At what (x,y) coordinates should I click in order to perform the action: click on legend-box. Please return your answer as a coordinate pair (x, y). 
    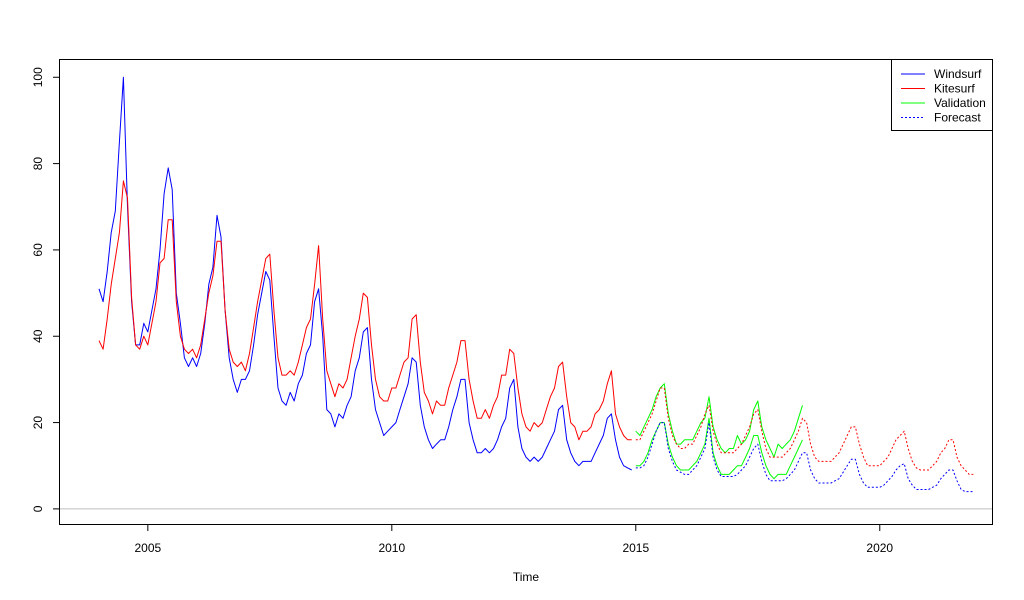
    Looking at the image, I should click on (942, 95).